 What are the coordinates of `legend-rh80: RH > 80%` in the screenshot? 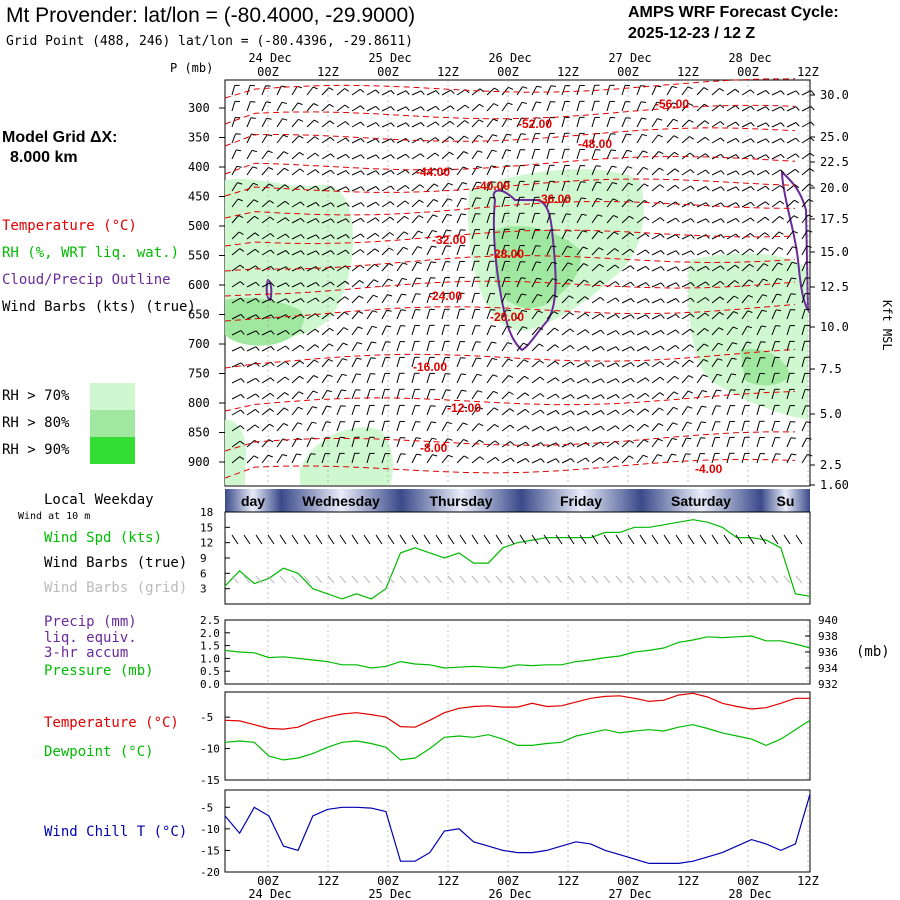 It's located at (36, 423).